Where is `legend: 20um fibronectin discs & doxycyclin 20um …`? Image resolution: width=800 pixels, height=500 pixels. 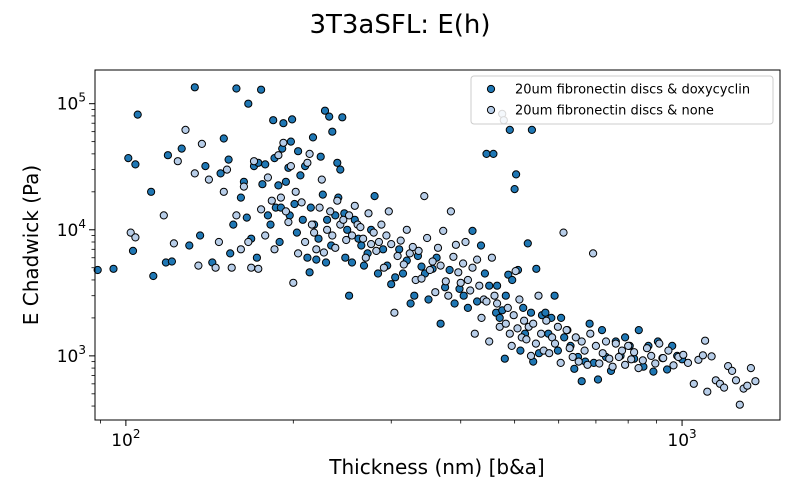 legend: 20um fibronectin discs & doxycyclin 20um … is located at coordinates (622, 100).